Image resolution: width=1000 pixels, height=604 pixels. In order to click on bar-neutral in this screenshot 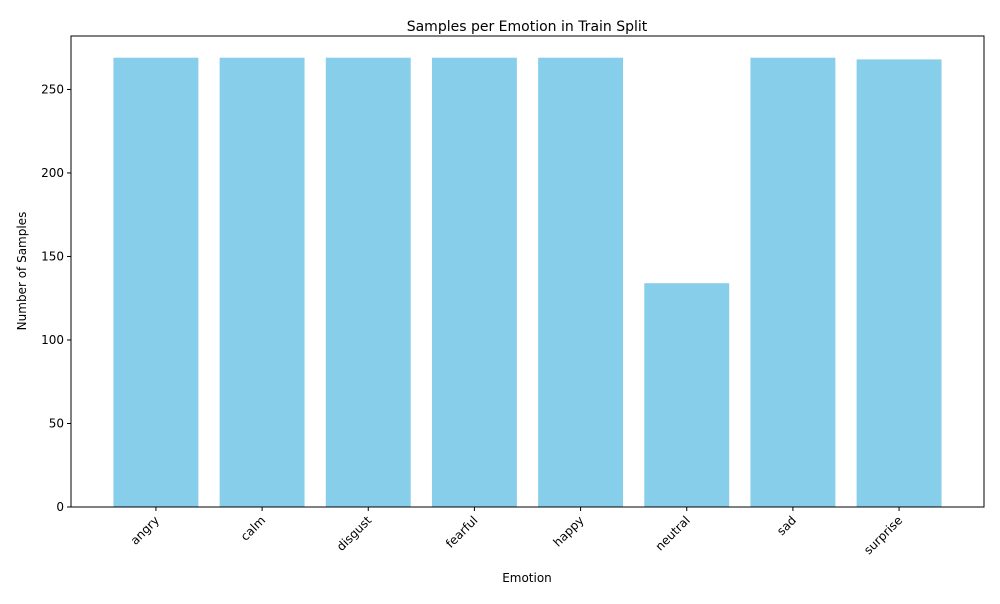, I will do `click(687, 395)`.